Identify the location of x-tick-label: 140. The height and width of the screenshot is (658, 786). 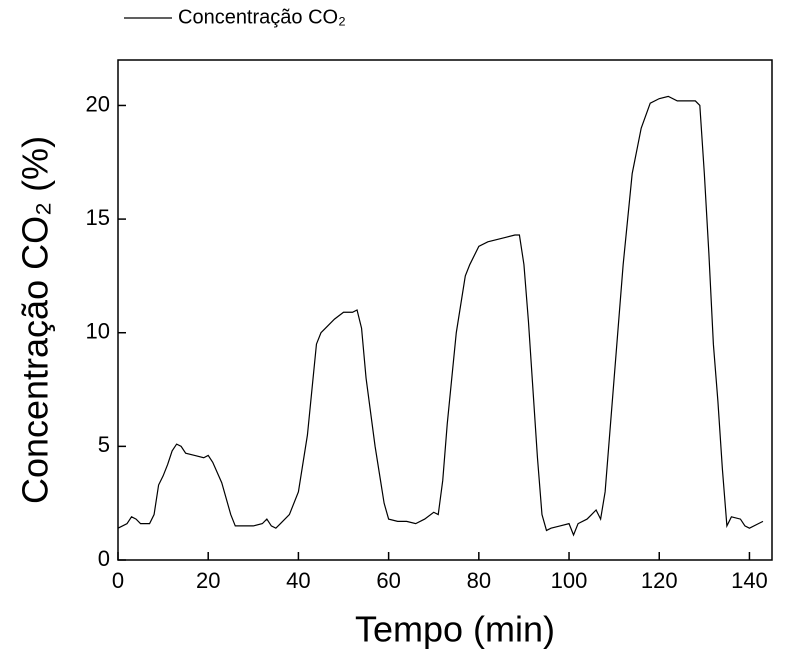
(749, 580).